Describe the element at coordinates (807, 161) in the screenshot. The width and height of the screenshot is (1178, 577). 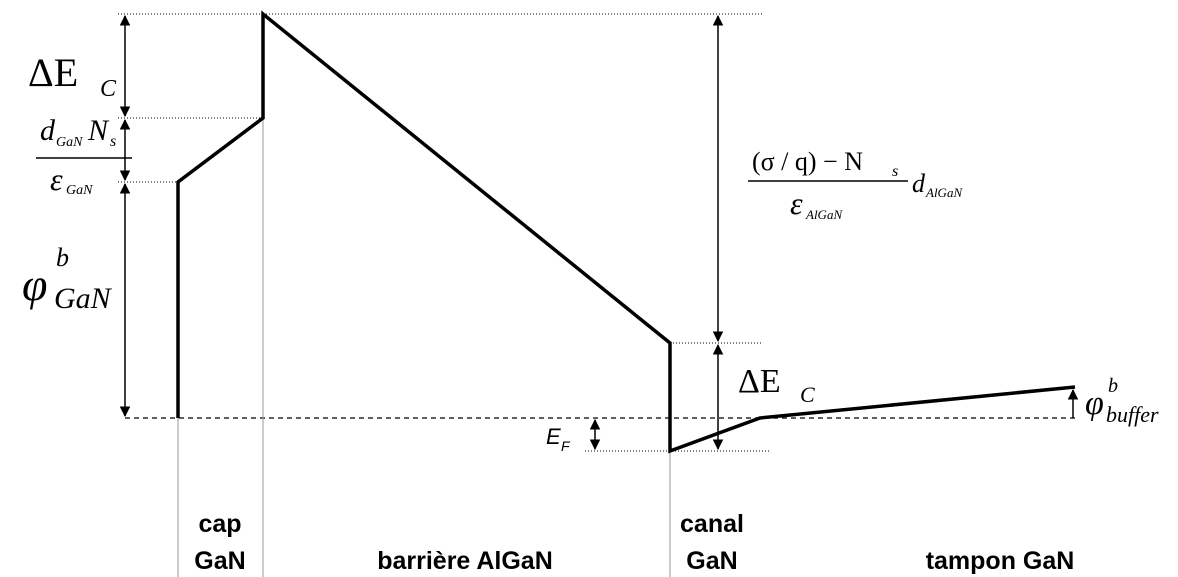
I see `label: (σ / q) − N` at that location.